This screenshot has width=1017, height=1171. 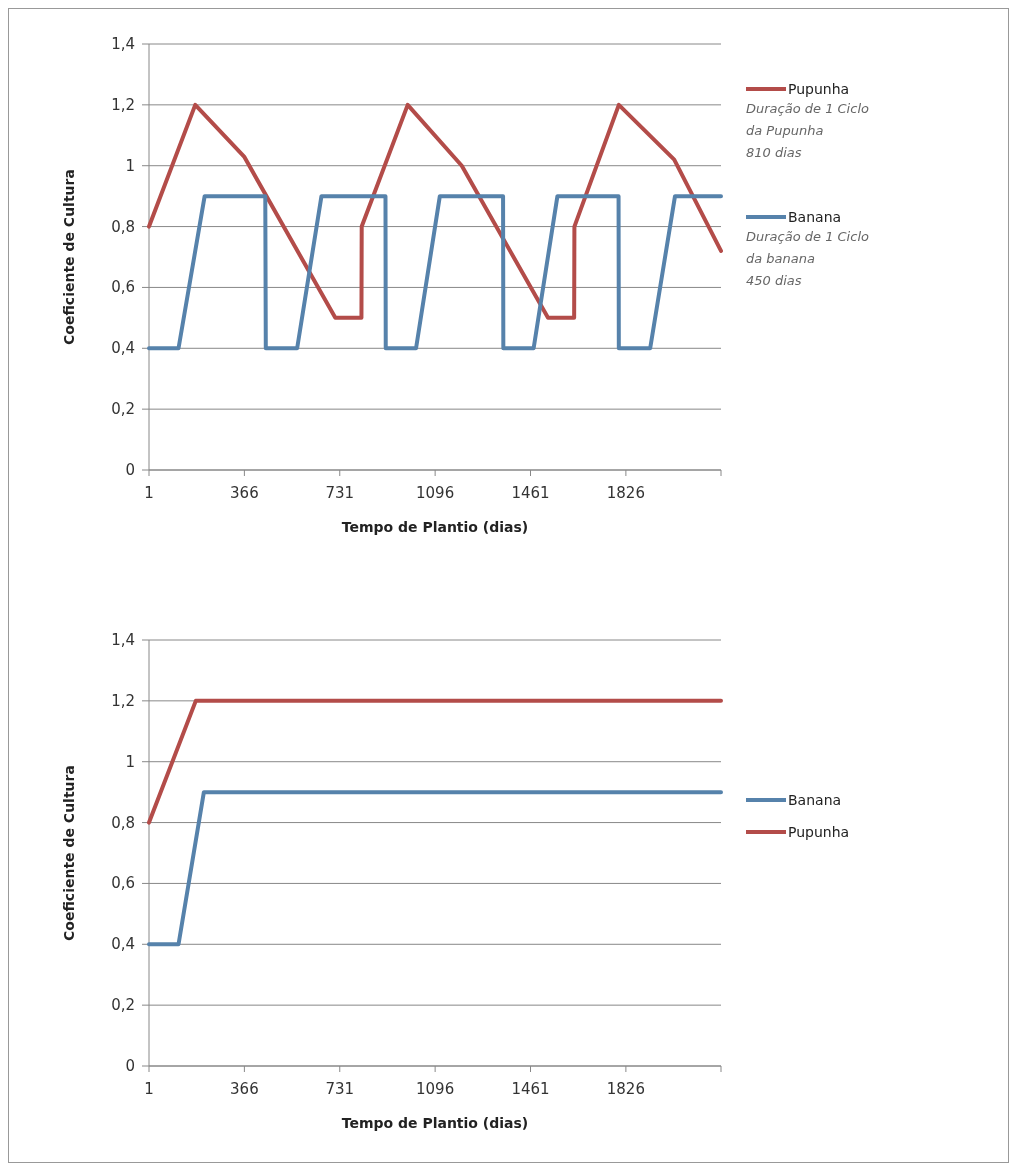 I want to click on line-series, so click(x=435, y=211).